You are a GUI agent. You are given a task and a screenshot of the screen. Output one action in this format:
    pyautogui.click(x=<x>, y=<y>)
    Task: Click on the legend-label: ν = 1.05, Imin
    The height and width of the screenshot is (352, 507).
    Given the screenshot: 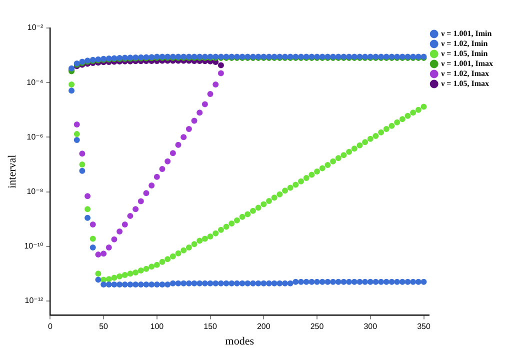 What is the action you would take?
    pyautogui.click(x=464, y=53)
    